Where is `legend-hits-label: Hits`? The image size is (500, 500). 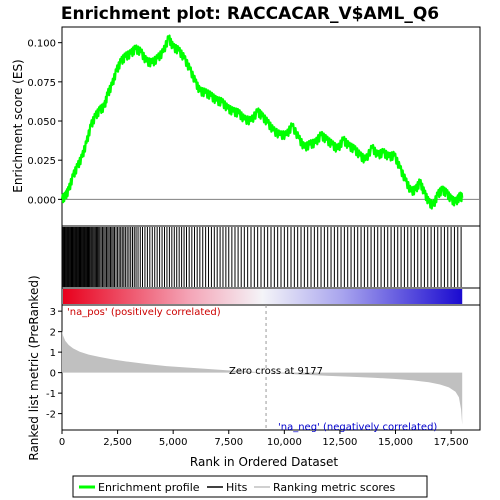
legend-hits-label: Hits is located at coordinates (237, 487).